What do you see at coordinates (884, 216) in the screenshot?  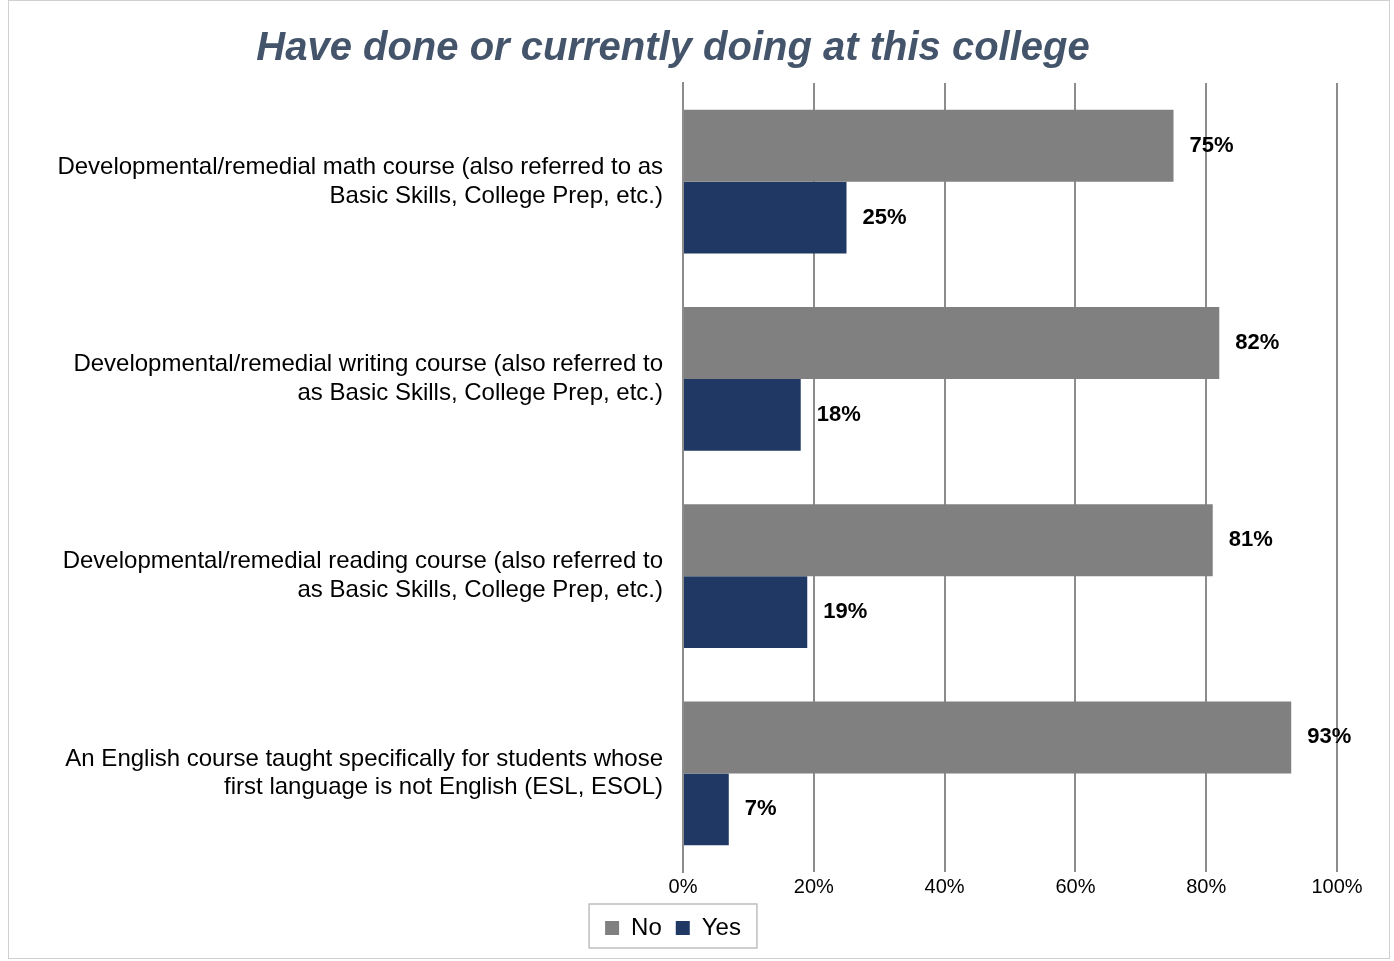 I see `data-label: 25%` at bounding box center [884, 216].